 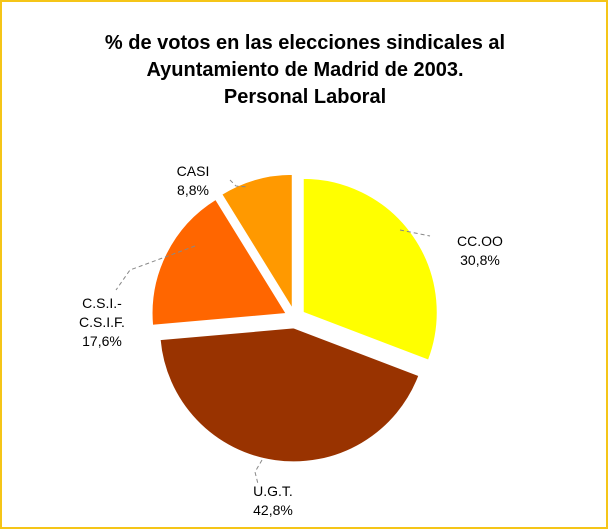 I want to click on slice-value-casi: 8,8%, so click(x=193, y=190).